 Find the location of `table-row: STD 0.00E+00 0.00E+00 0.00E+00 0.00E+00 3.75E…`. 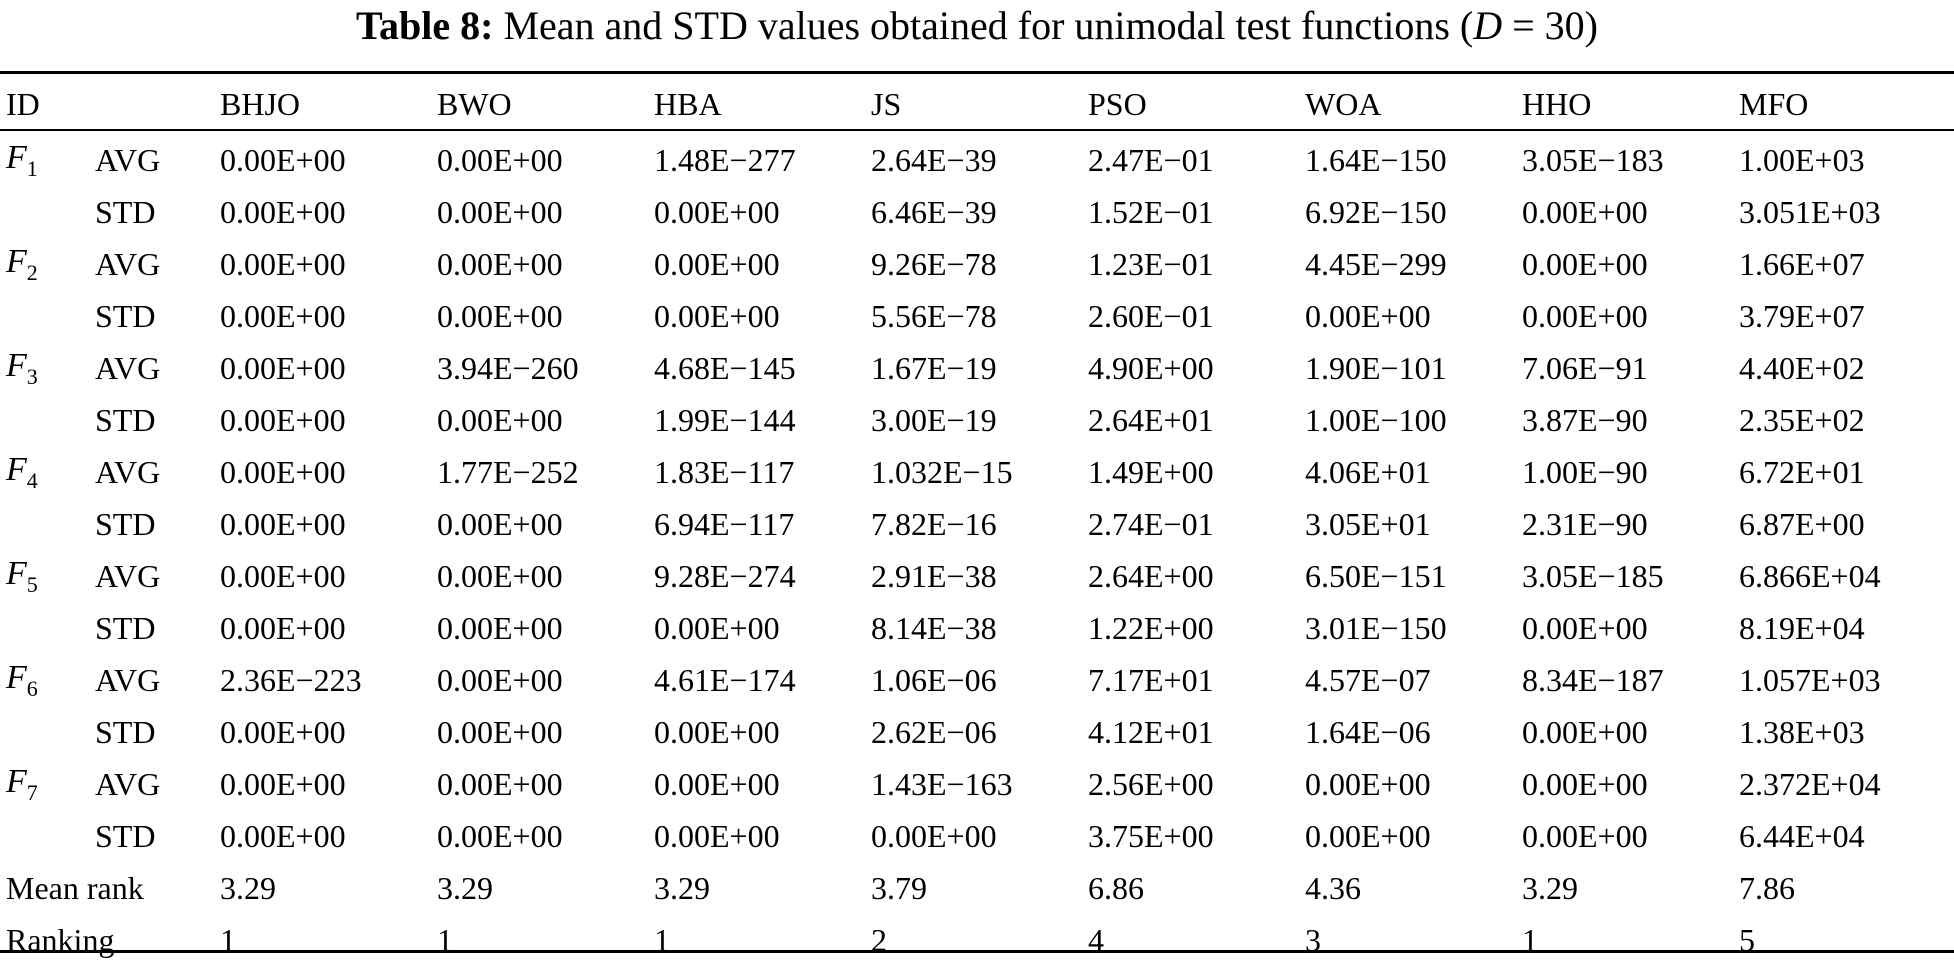

table-row: STD 0.00E+00 0.00E+00 0.00E+00 0.00E+00 3.75E… is located at coordinates (977, 836).